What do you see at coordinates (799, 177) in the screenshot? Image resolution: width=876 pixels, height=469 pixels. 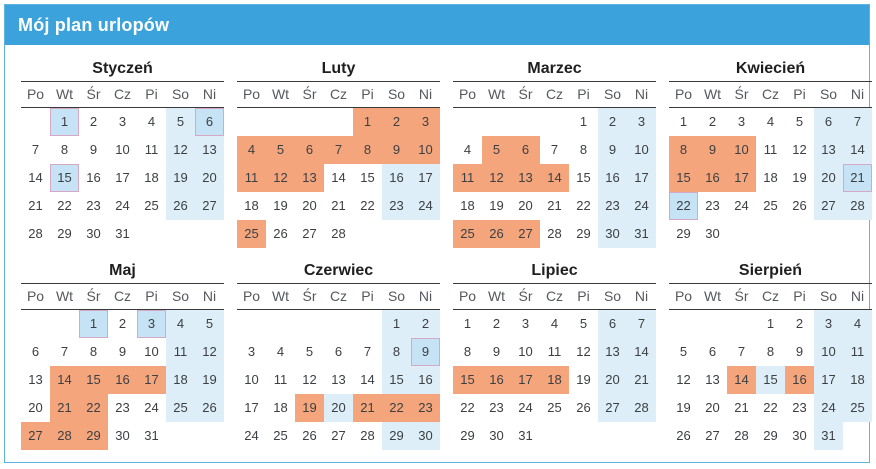 I see `day-cell: 19` at bounding box center [799, 177].